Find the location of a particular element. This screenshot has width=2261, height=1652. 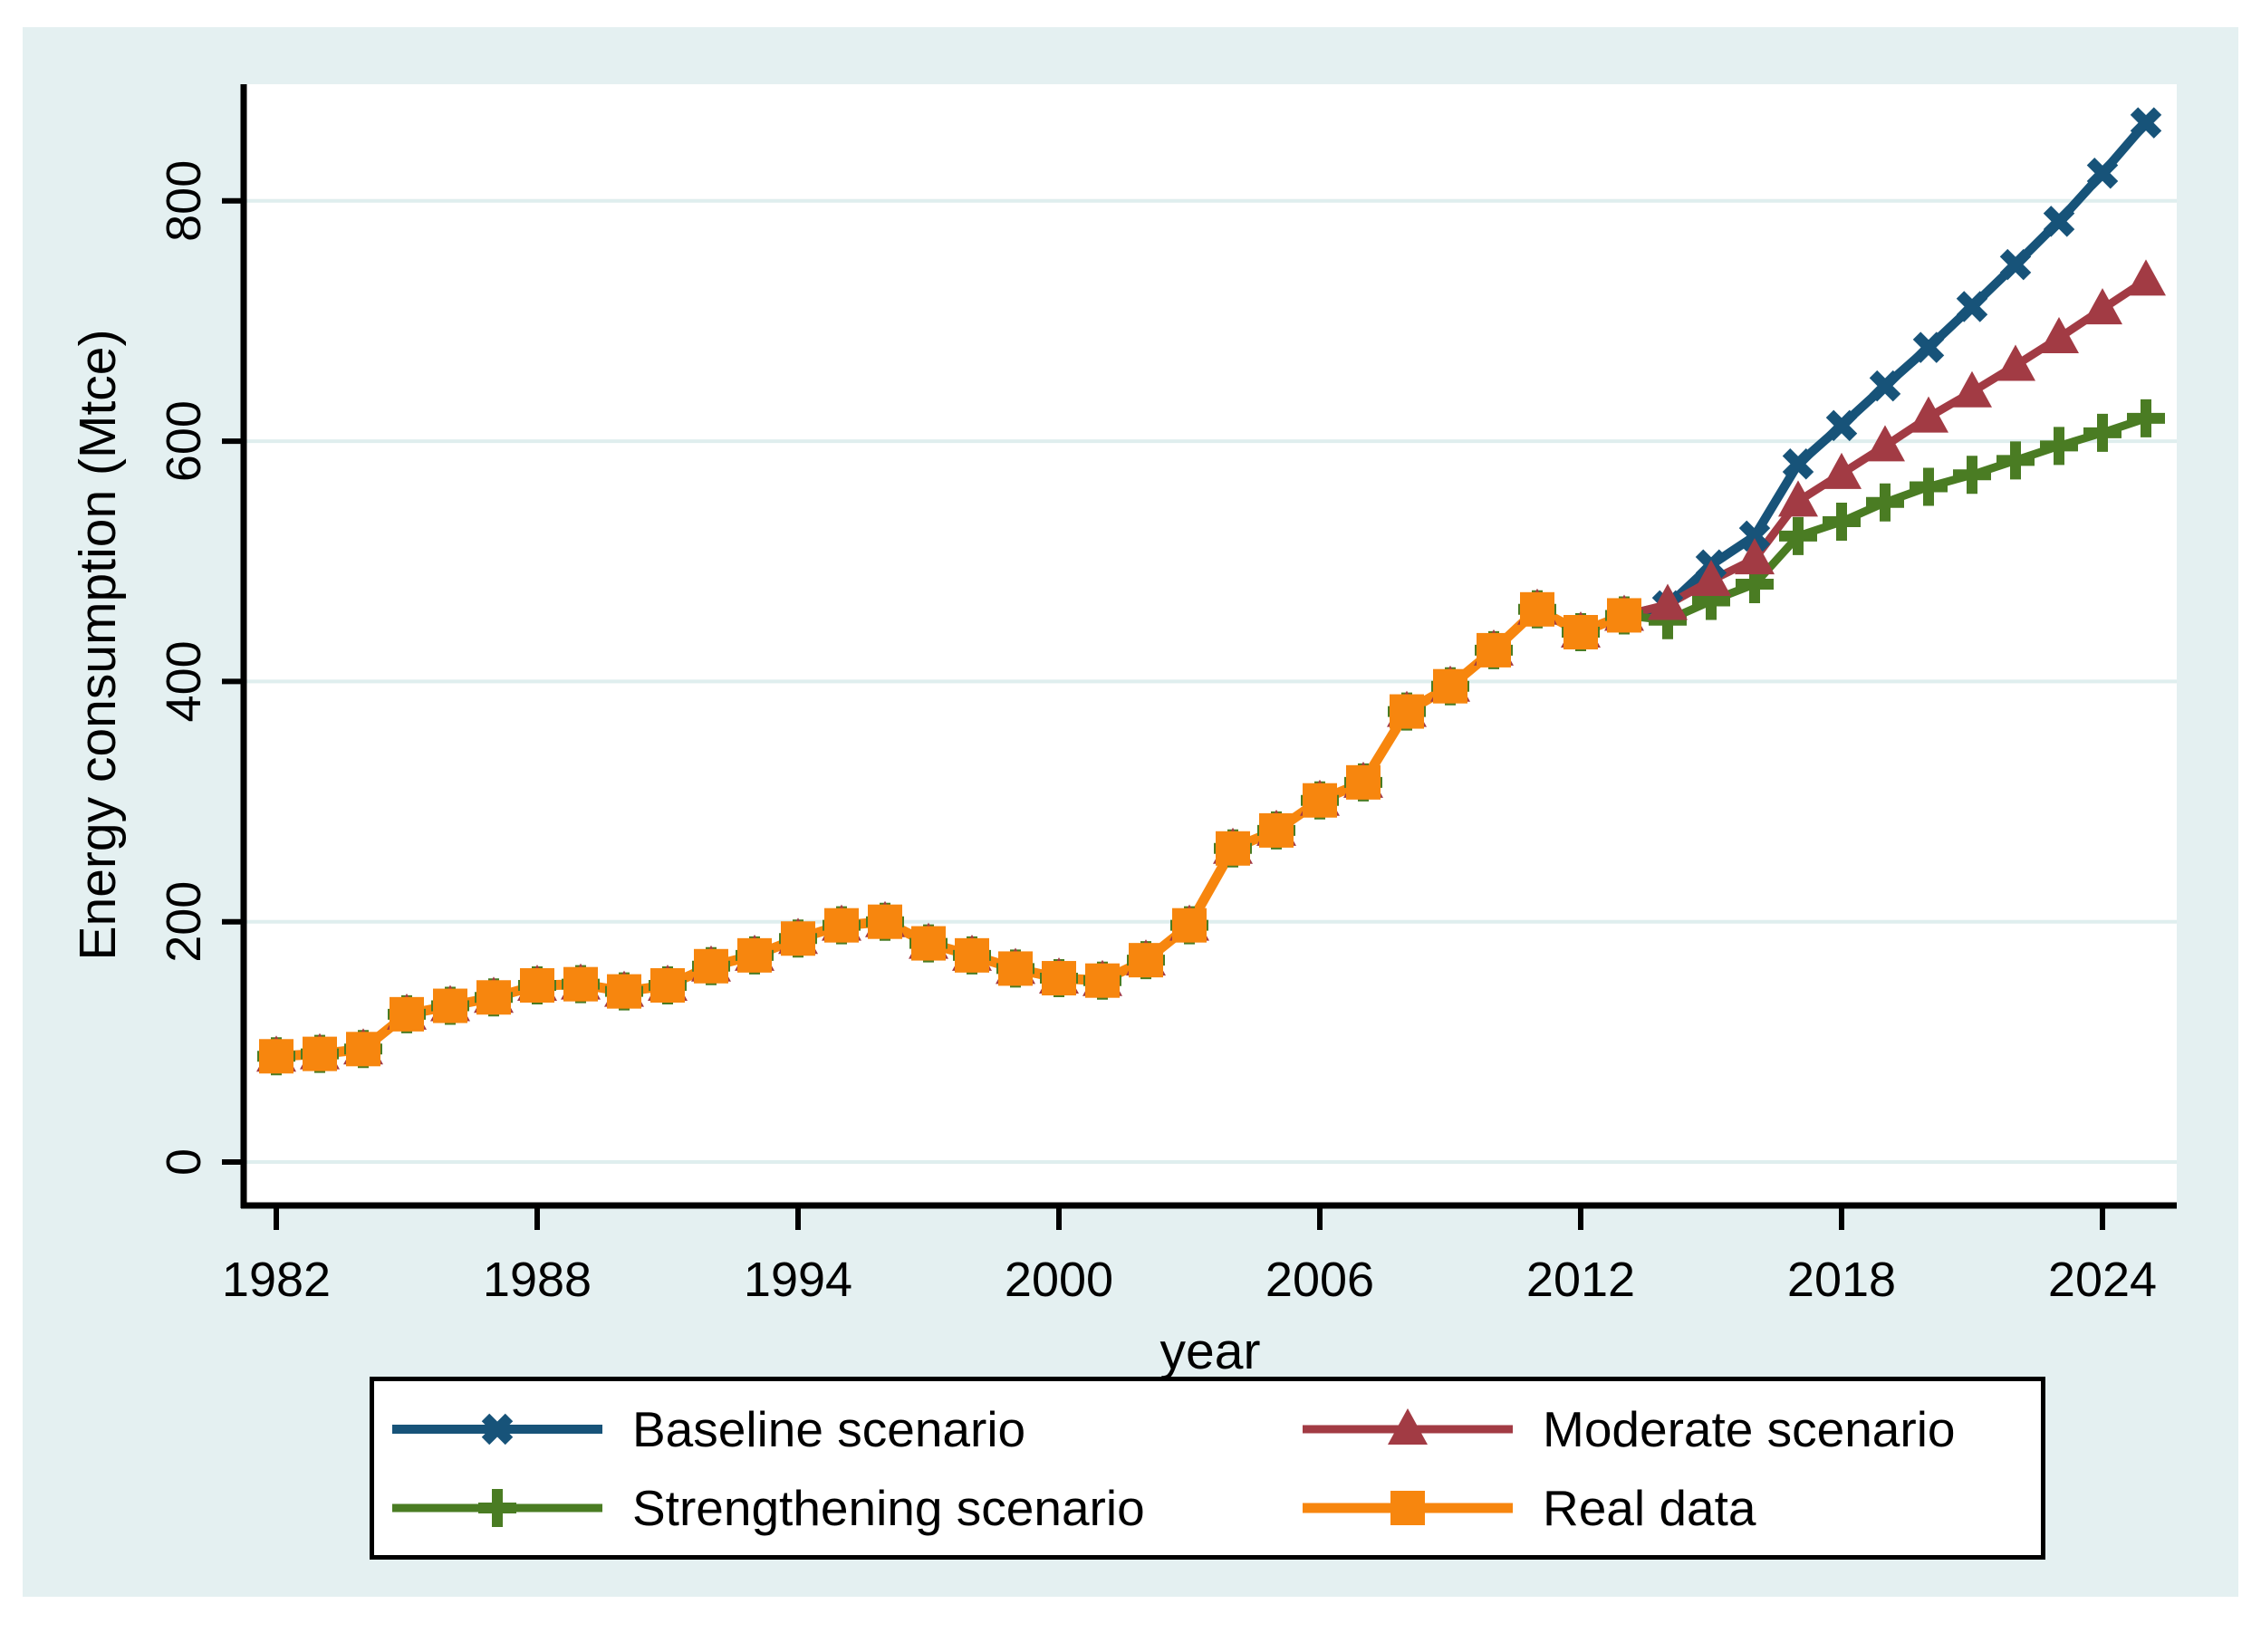

marker-real-2009 is located at coordinates (1450, 686).